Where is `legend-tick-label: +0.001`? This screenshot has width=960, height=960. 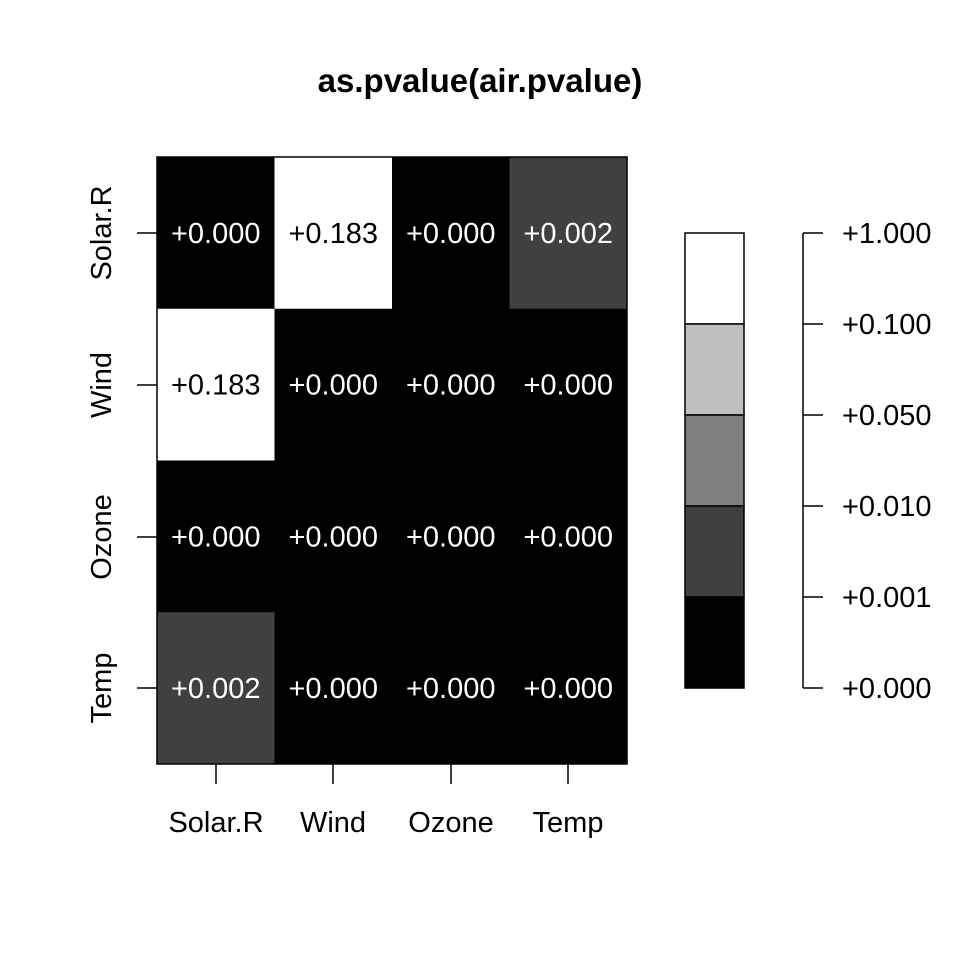 legend-tick-label: +0.001 is located at coordinates (887, 598).